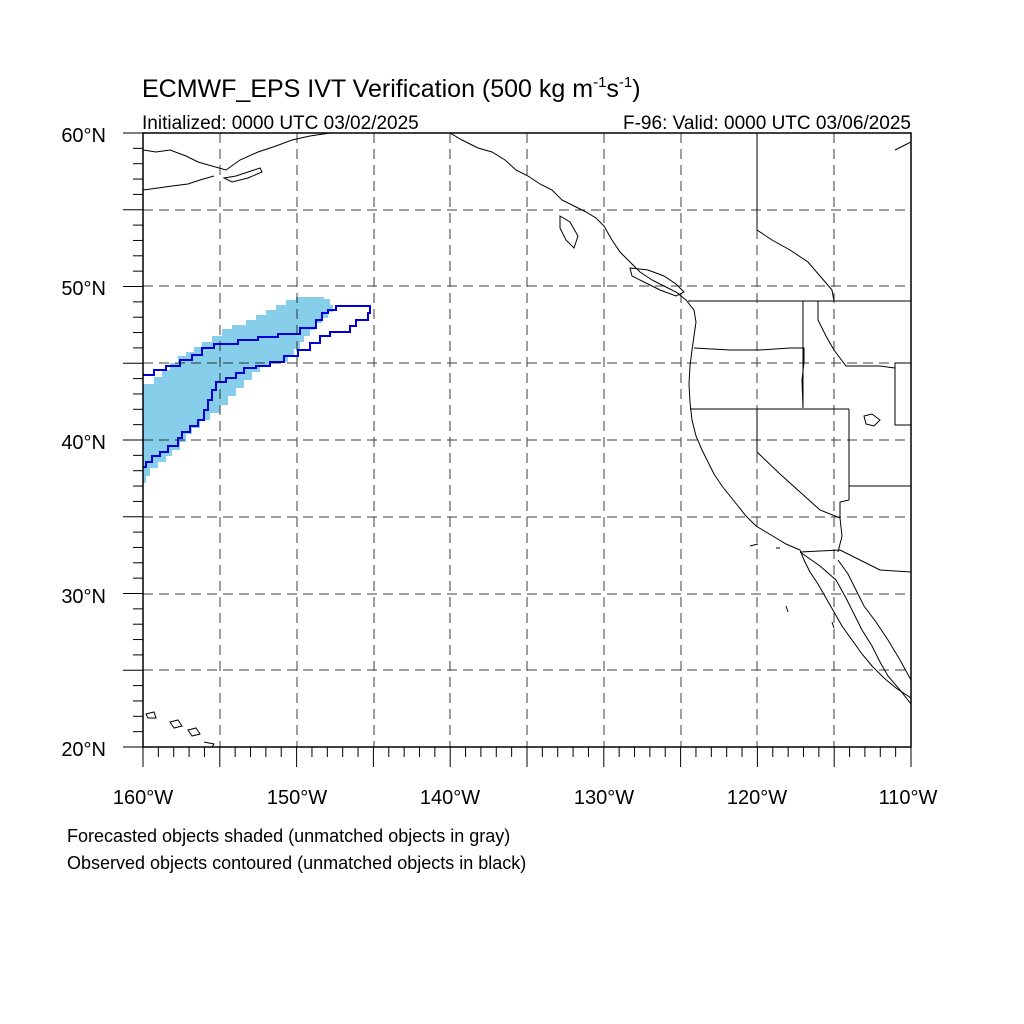 The width and height of the screenshot is (1024, 1024). What do you see at coordinates (237, 152) in the screenshot?
I see `alaska-coastline` at bounding box center [237, 152].